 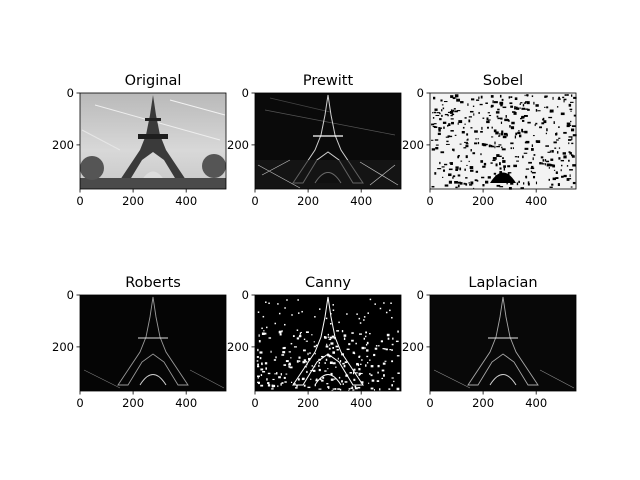 I want to click on subplot-original: Original, so click(x=153, y=131).